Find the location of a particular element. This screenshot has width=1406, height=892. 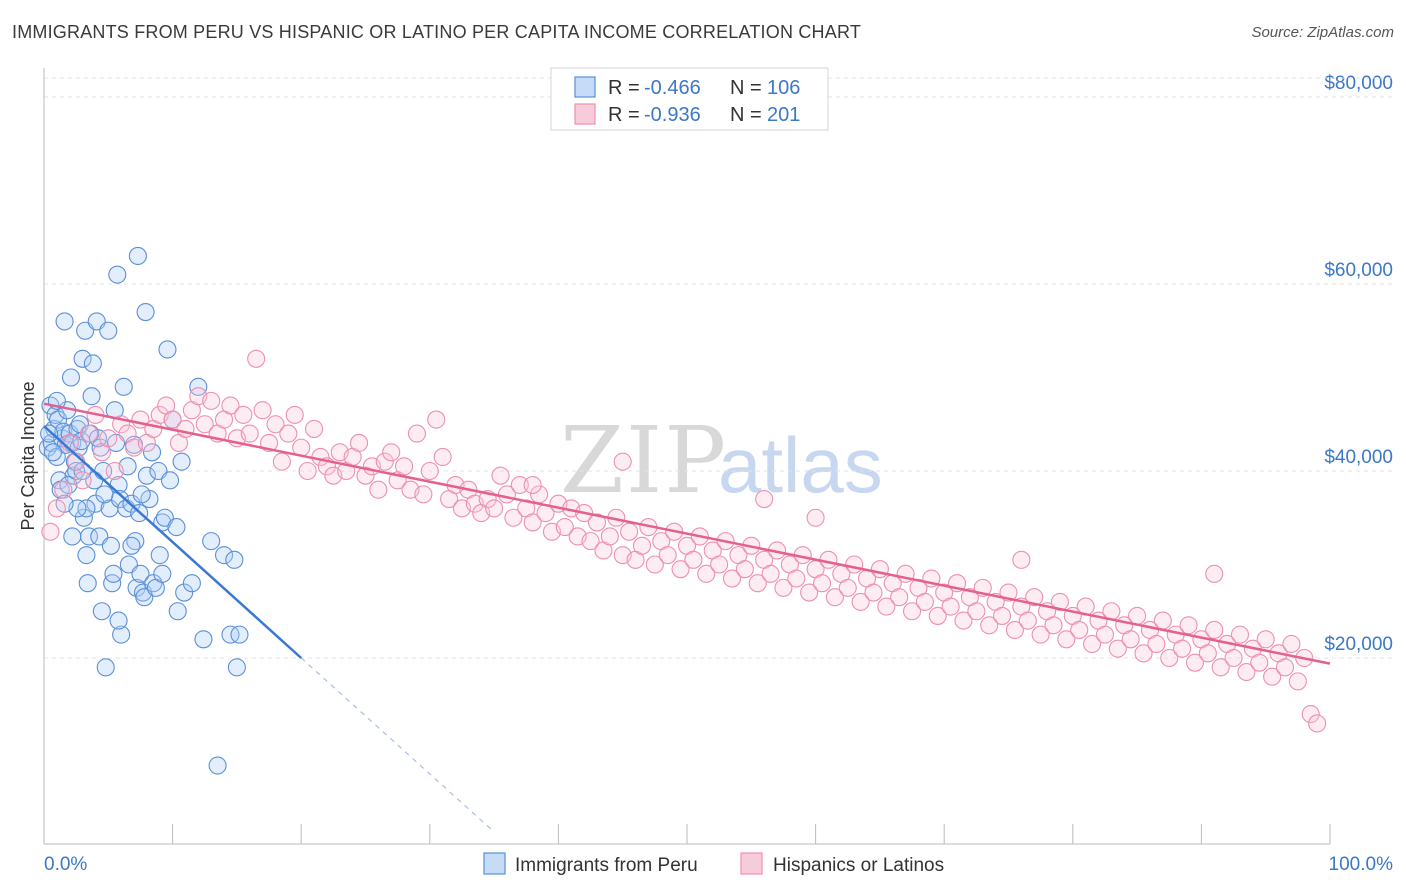

watermark-zip: ZIP is located at coordinates (644, 460).